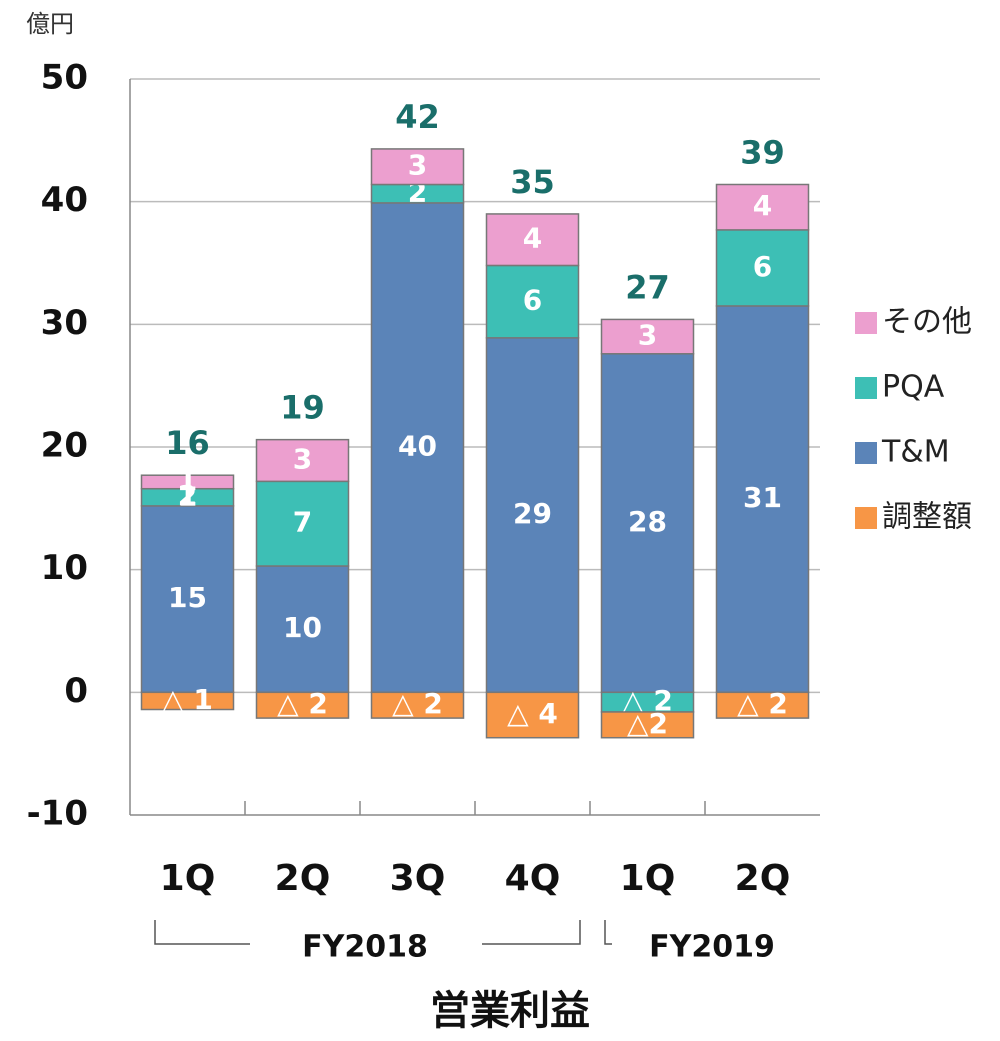 The width and height of the screenshot is (1000, 1041). Describe the element at coordinates (927, 322) in the screenshot. I see `legend-label: その他` at that location.